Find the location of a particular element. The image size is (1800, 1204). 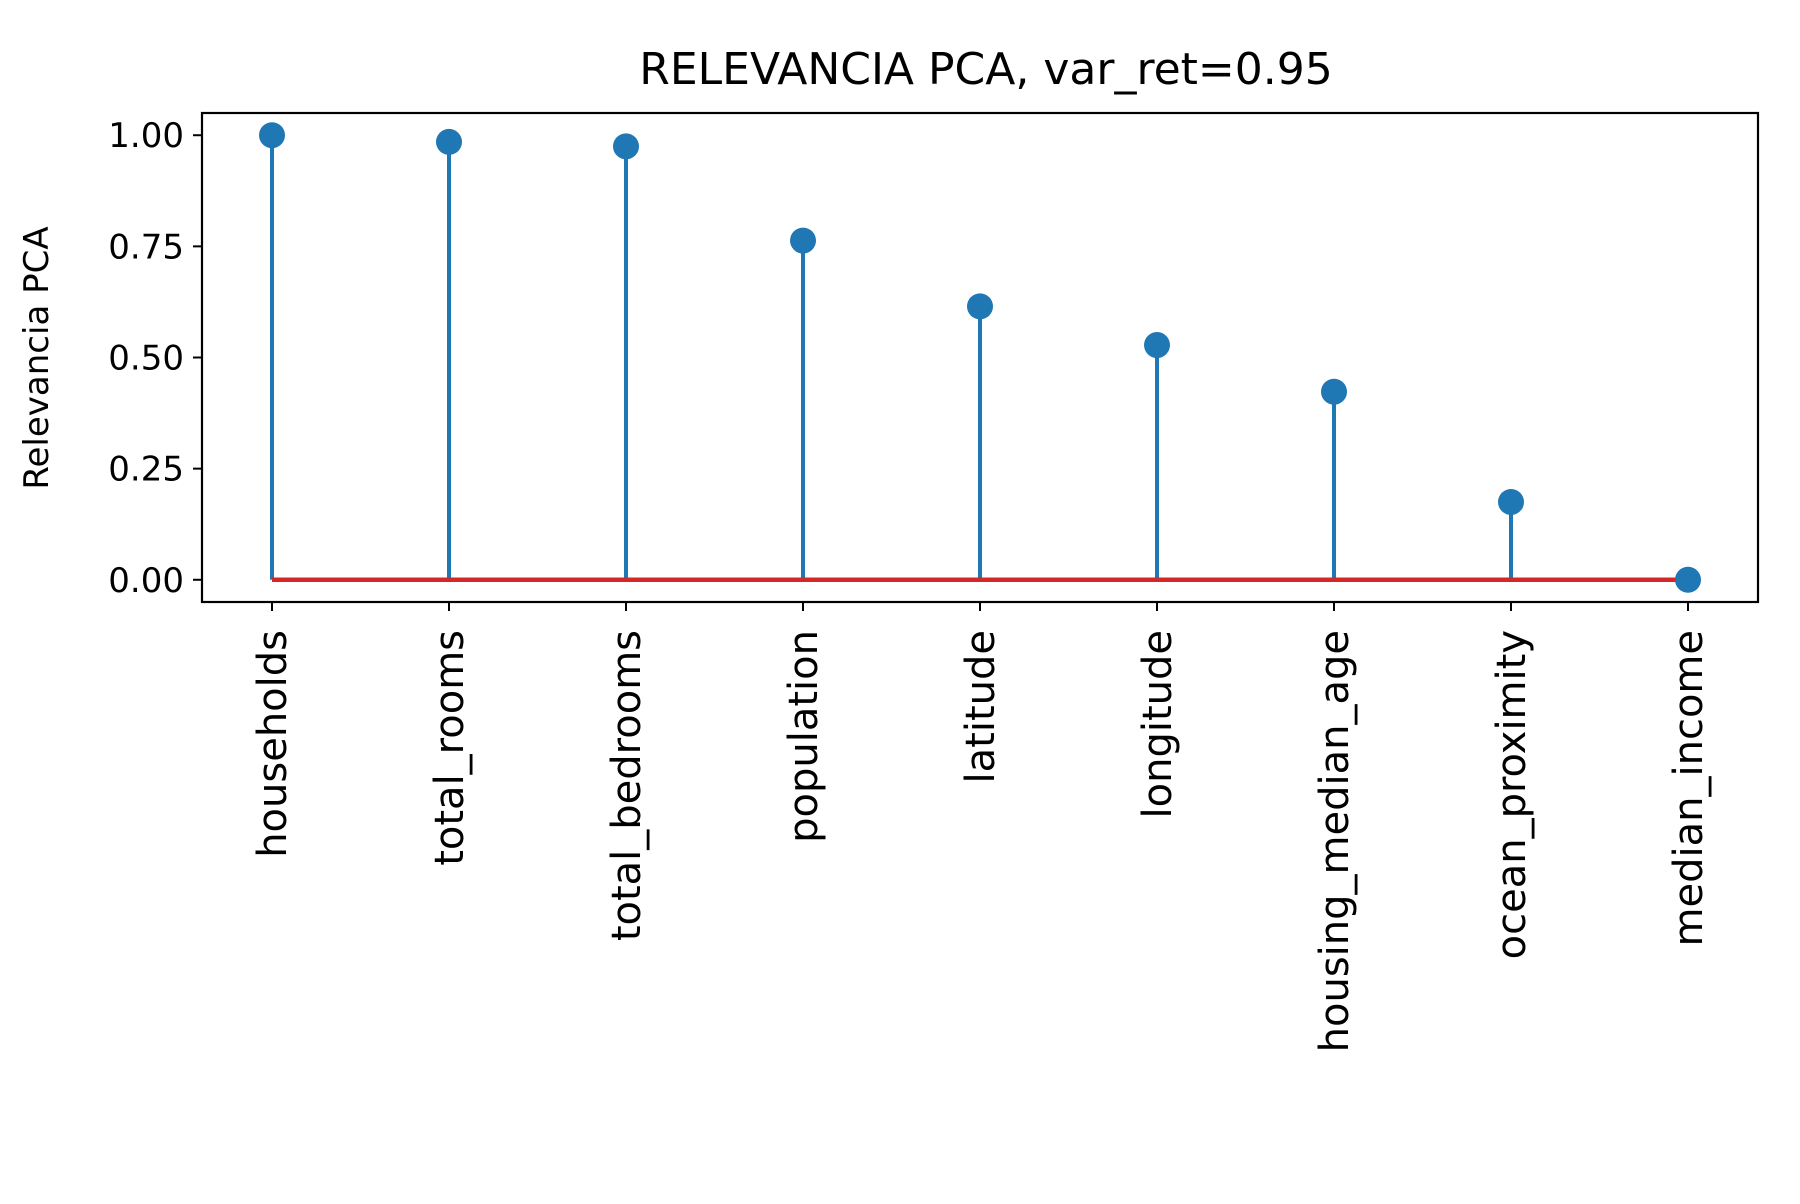

x-tick-label: latitude is located at coordinates (981, 706).